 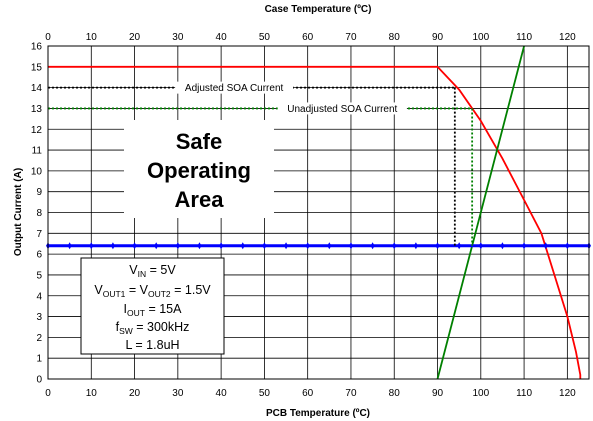 What do you see at coordinates (48, 393) in the screenshot?
I see `x-tick-label: 0` at bounding box center [48, 393].